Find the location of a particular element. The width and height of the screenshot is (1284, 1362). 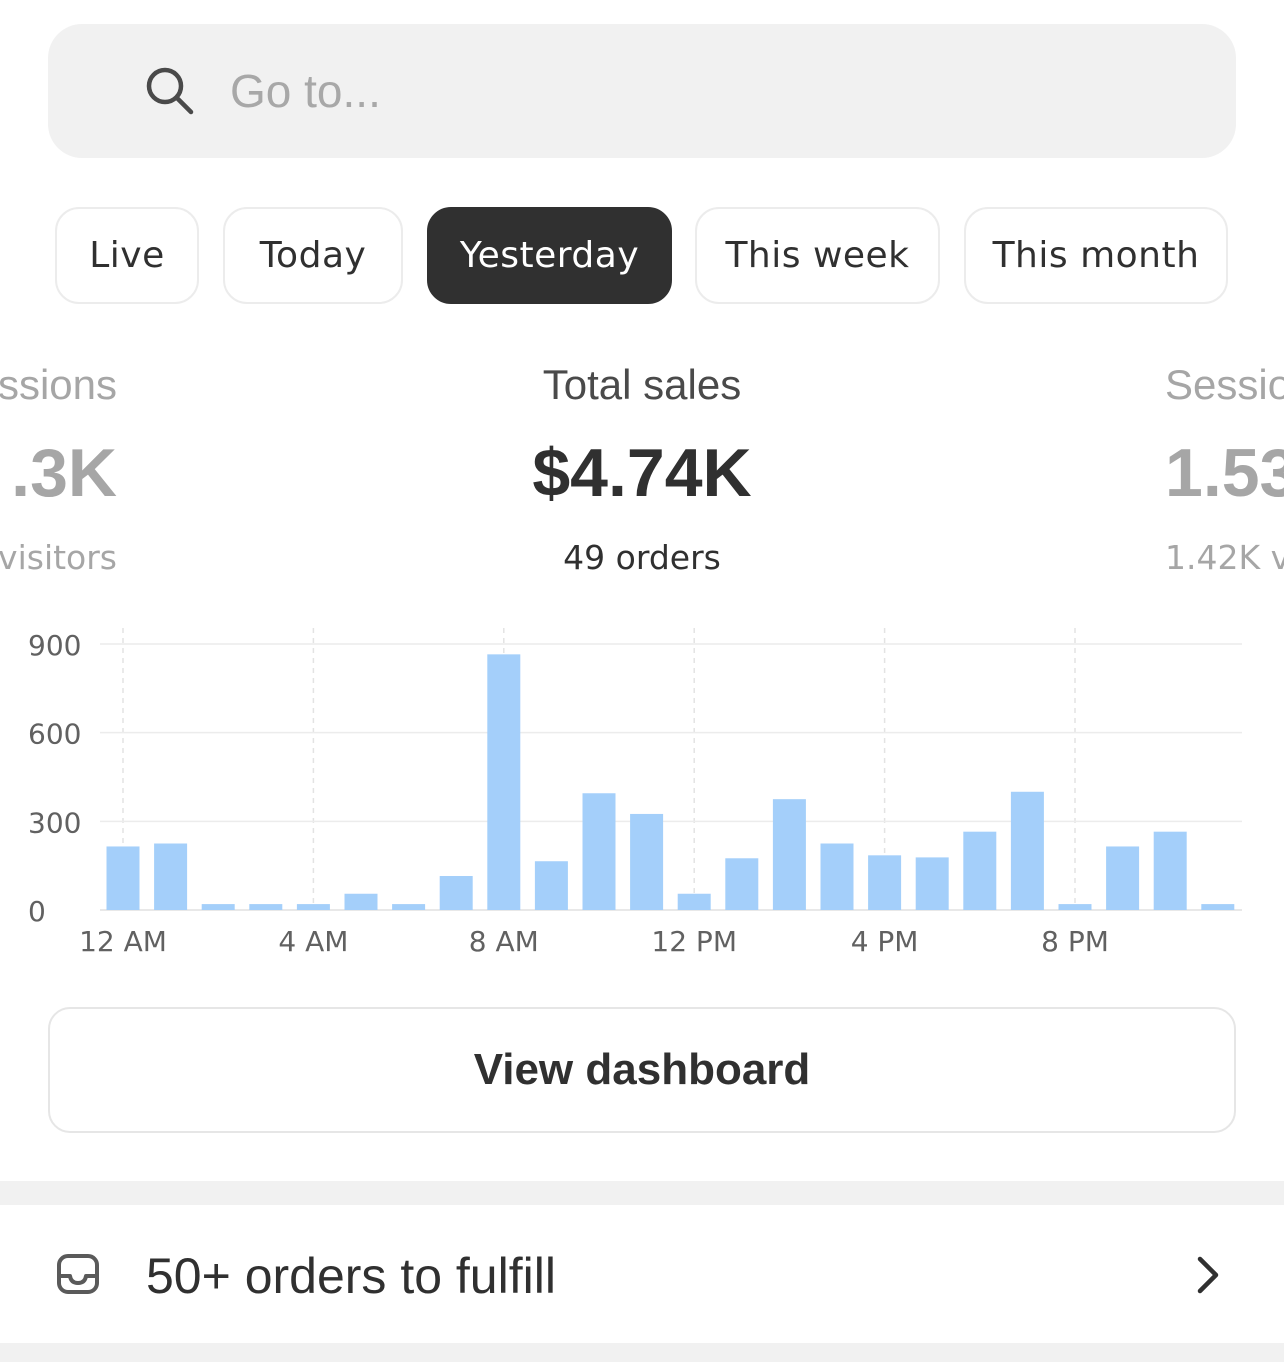

tab-live: Live is located at coordinates (127, 255).